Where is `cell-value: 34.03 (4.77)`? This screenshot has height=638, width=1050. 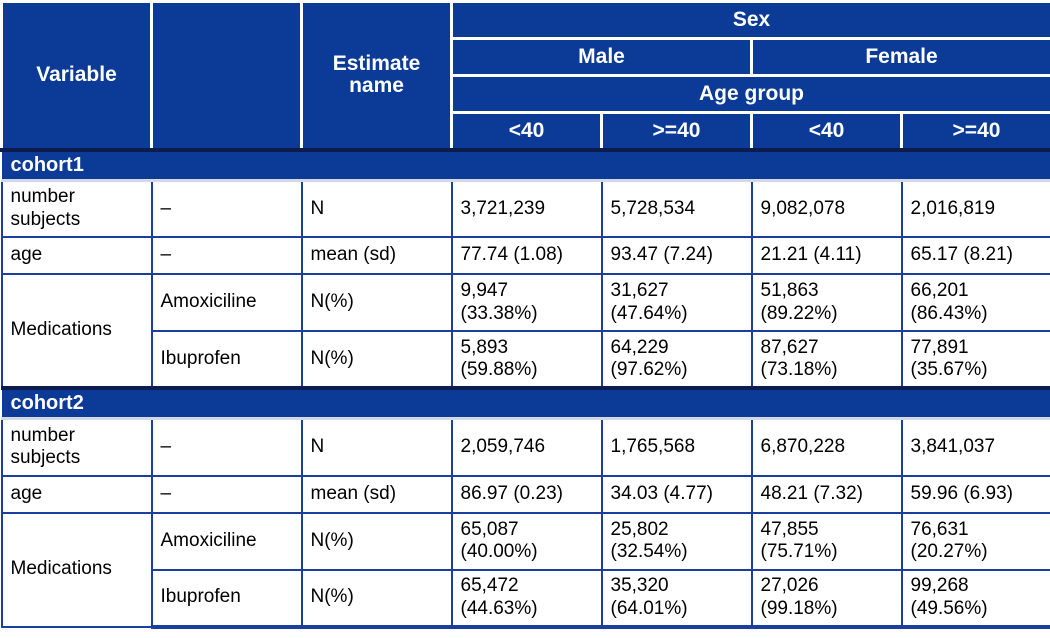 cell-value: 34.03 (4.77) is located at coordinates (676, 494).